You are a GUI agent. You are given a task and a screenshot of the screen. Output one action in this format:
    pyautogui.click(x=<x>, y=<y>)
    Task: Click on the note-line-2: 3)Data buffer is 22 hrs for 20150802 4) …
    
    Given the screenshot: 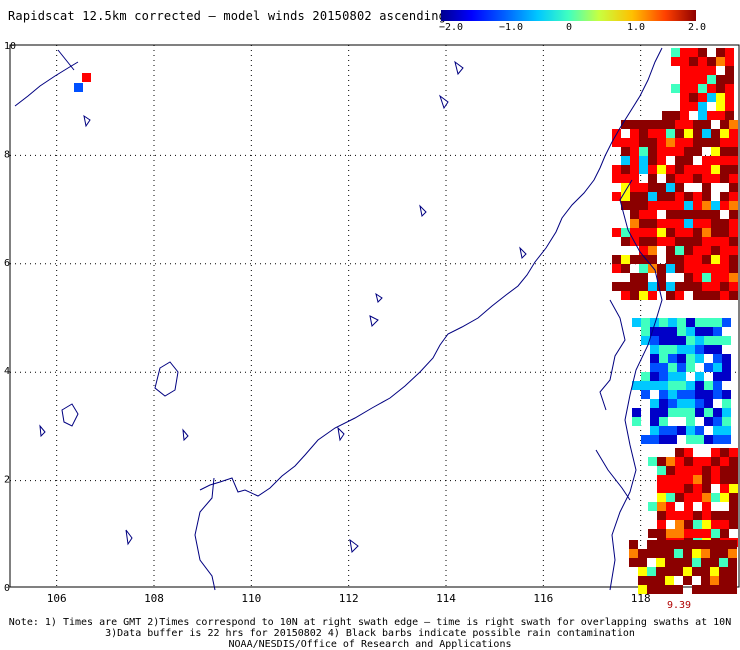 What is the action you would take?
    pyautogui.click(x=370, y=633)
    